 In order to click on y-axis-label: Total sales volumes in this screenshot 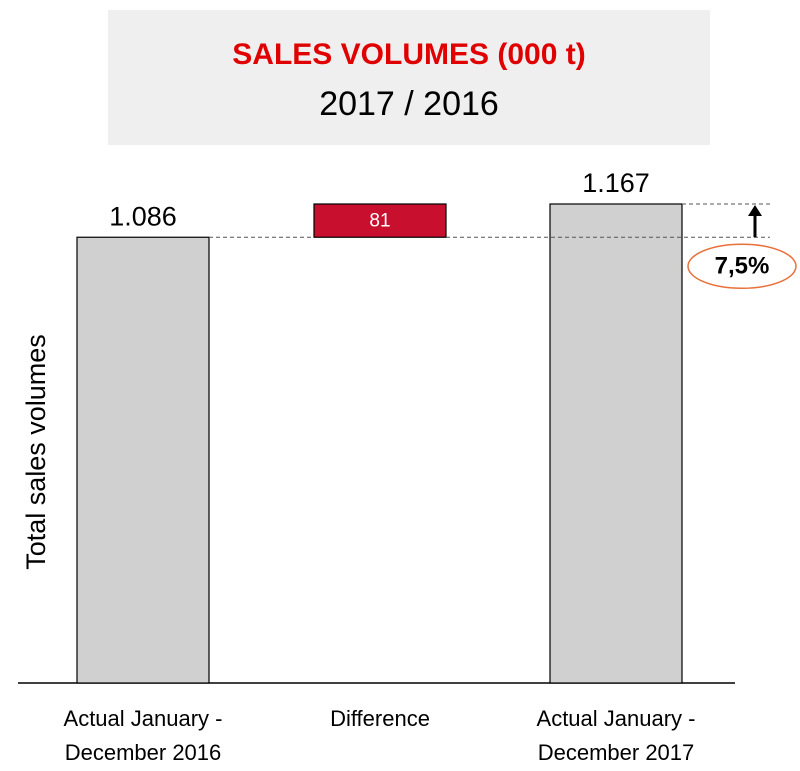, I will do `click(36, 452)`.